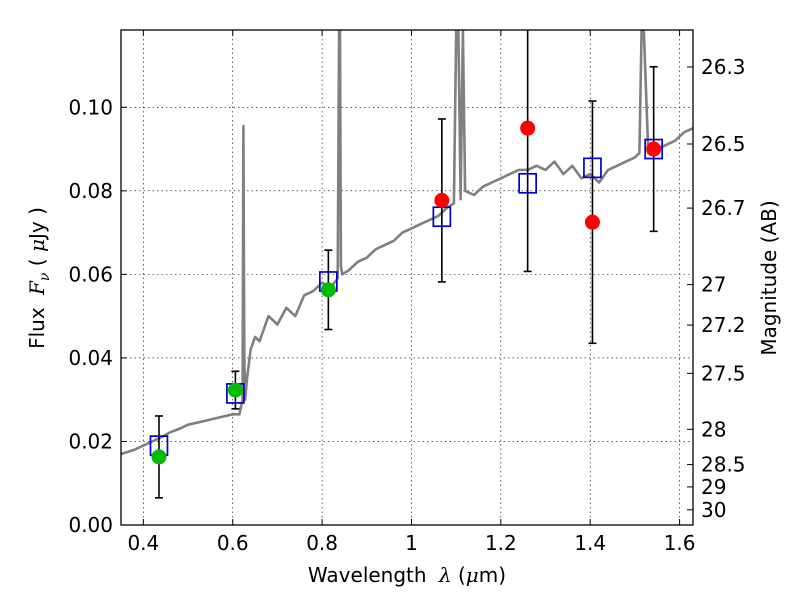 This screenshot has height=600, width=800. What do you see at coordinates (90, 107) in the screenshot?
I see `y-tick-label: 0.10` at bounding box center [90, 107].